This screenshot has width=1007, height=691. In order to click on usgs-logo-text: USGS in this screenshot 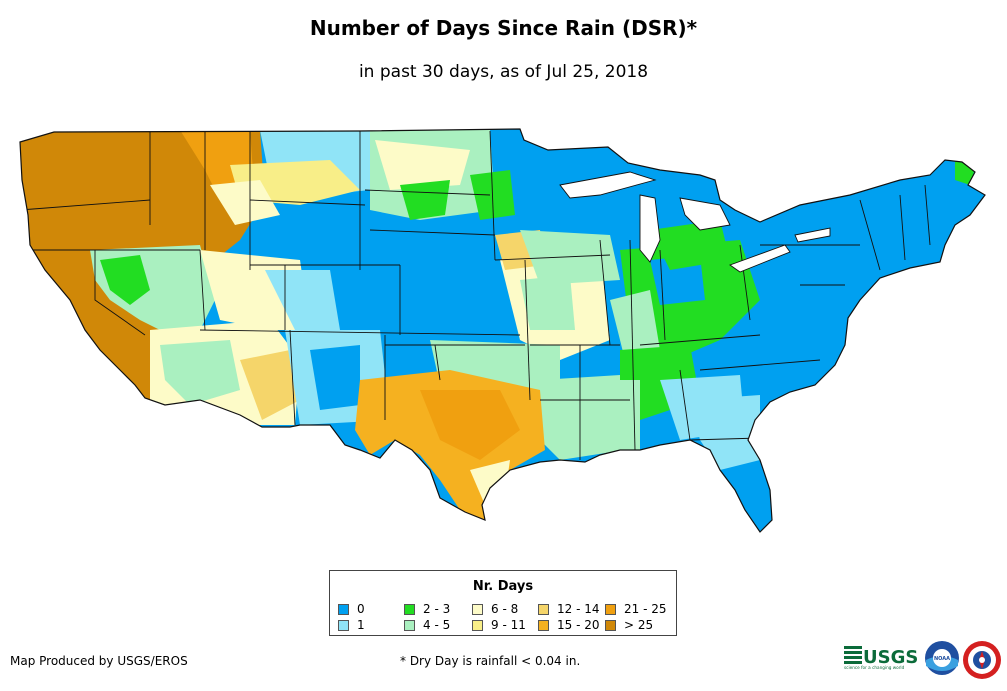, I will do `click(890, 657)`.